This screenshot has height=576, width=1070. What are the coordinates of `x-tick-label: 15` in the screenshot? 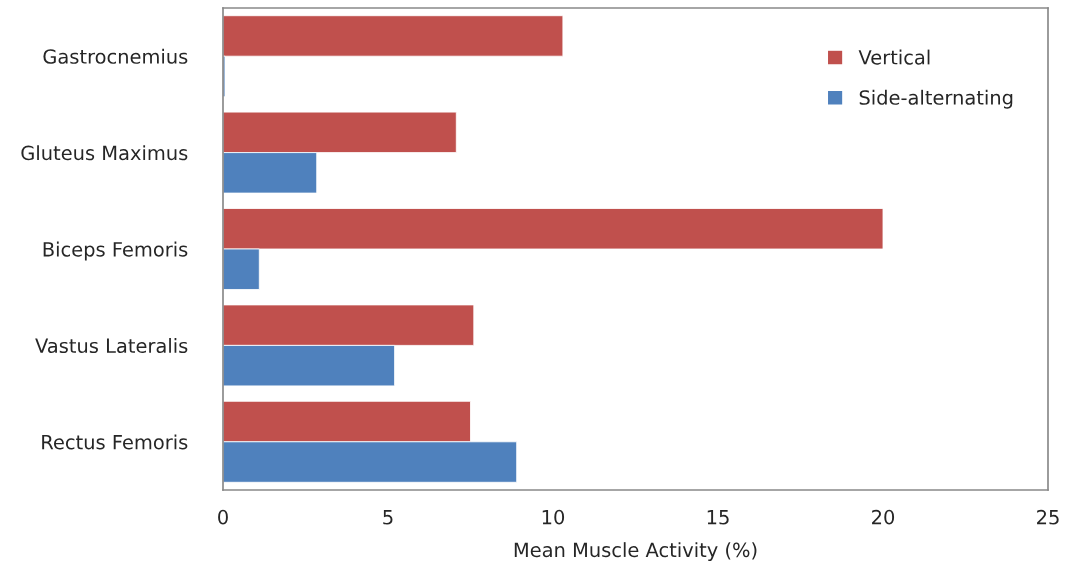 It's located at (718, 517).